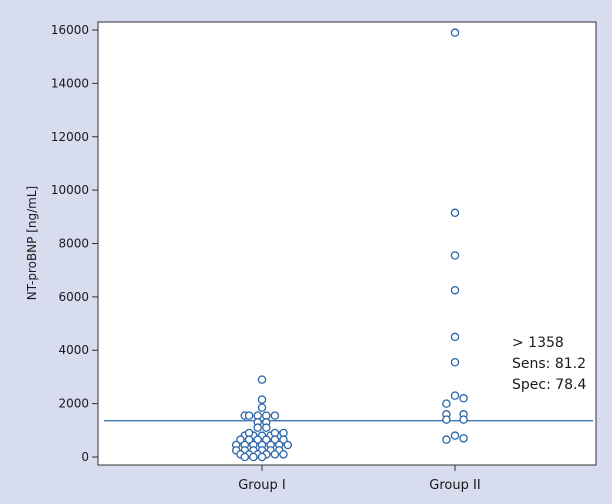  I want to click on y-tick-label: 10000, so click(70, 190).